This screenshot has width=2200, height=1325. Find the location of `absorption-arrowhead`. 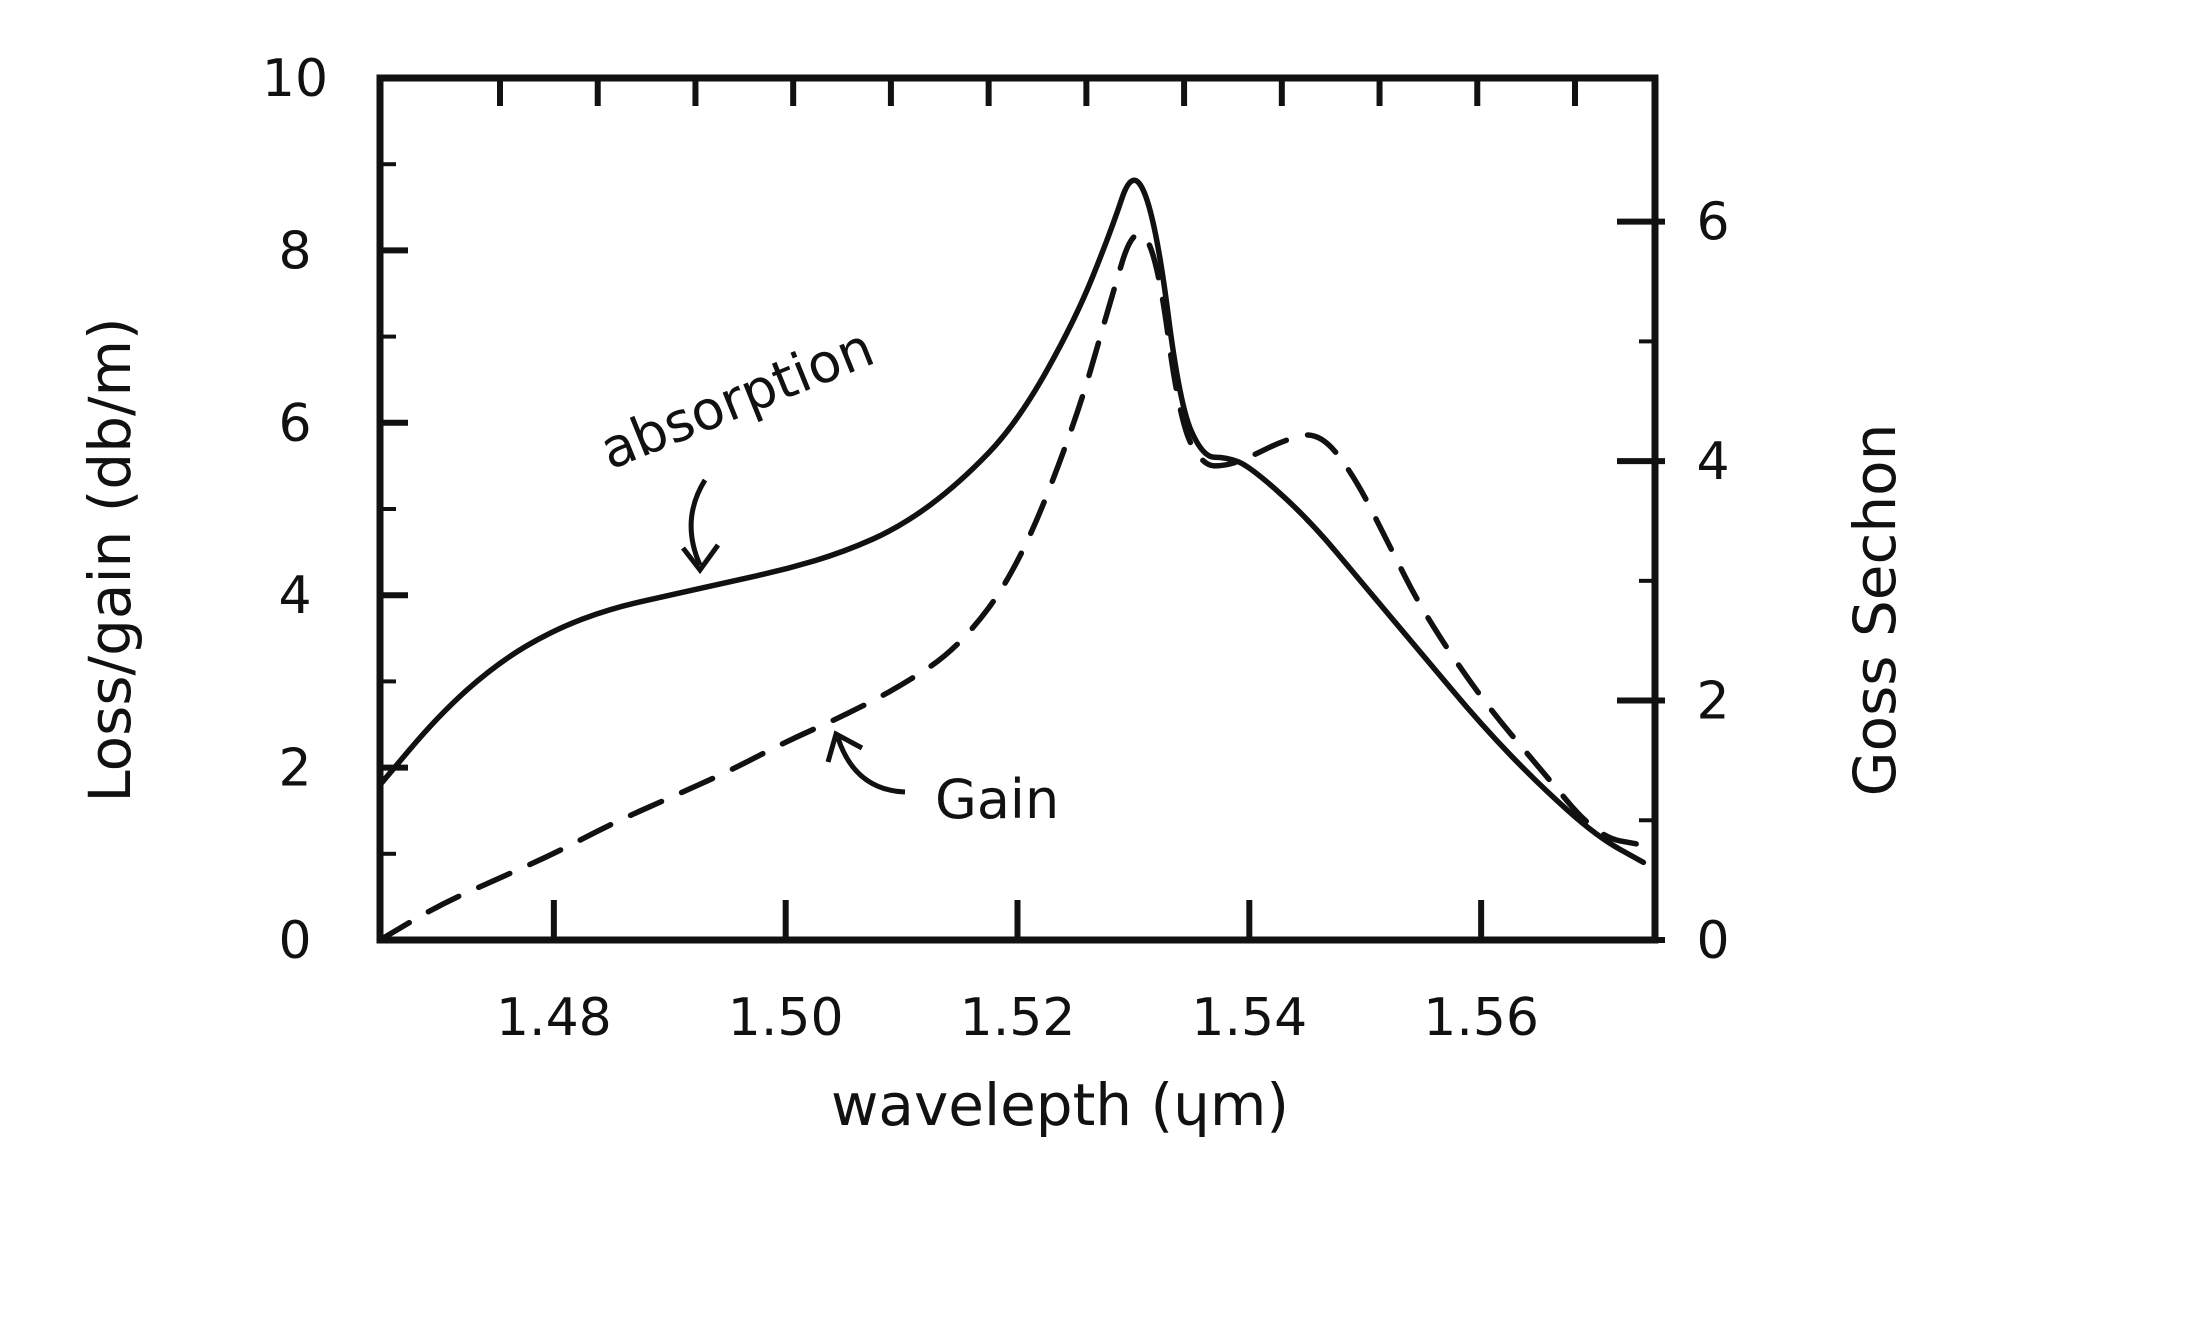

absorption-arrowhead is located at coordinates (701, 559).